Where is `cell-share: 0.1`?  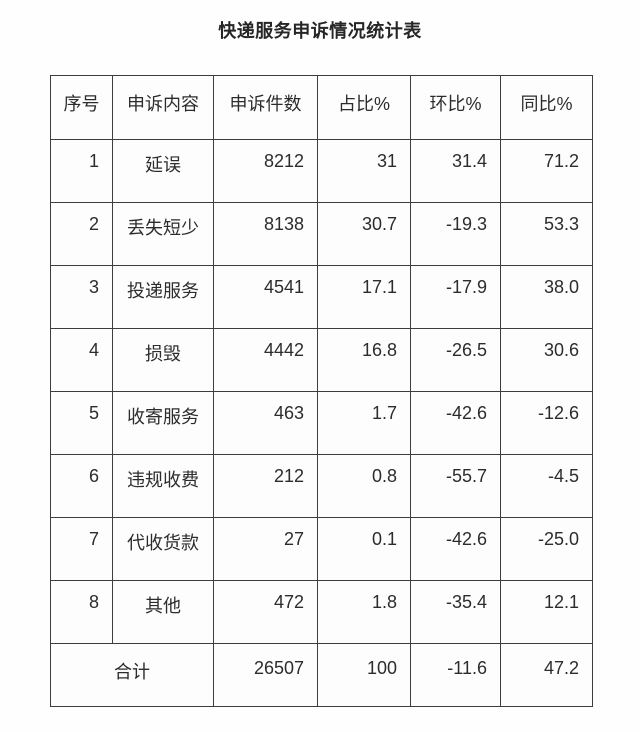 cell-share: 0.1 is located at coordinates (364, 549).